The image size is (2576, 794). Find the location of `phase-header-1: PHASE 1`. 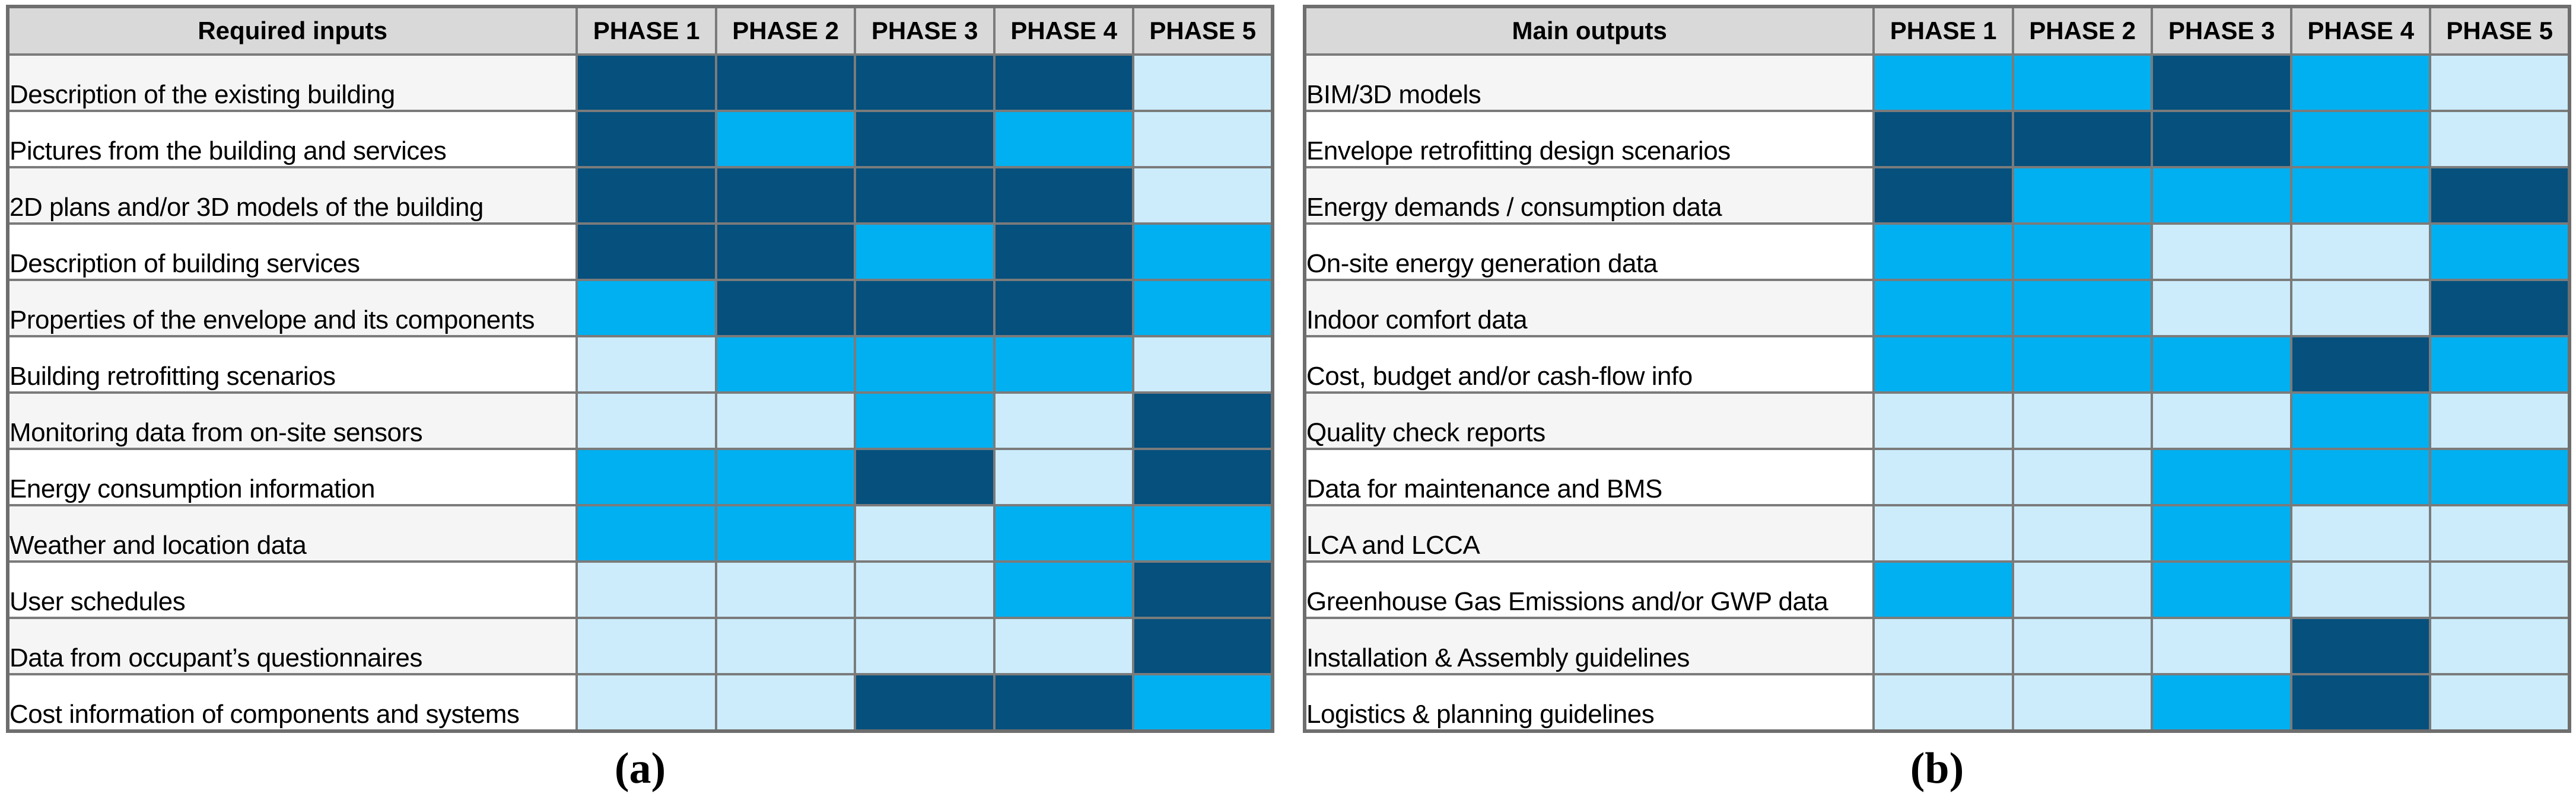

phase-header-1: PHASE 1 is located at coordinates (646, 30).